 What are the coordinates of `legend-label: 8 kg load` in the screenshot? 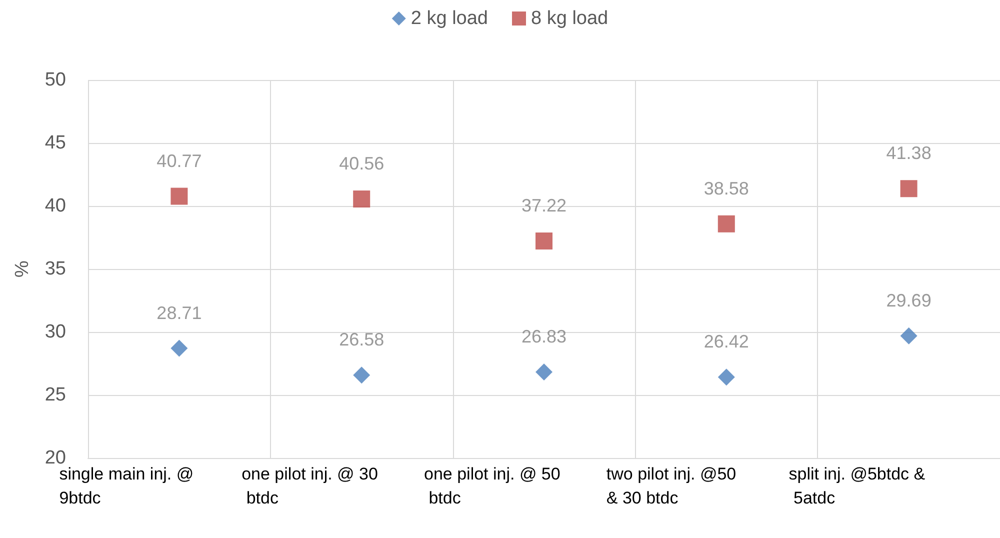 It's located at (569, 18).